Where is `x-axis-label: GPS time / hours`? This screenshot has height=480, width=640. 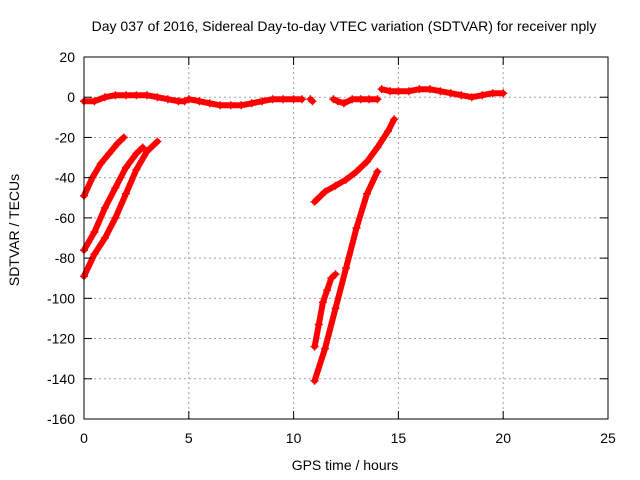
x-axis-label: GPS time / hours is located at coordinates (345, 465).